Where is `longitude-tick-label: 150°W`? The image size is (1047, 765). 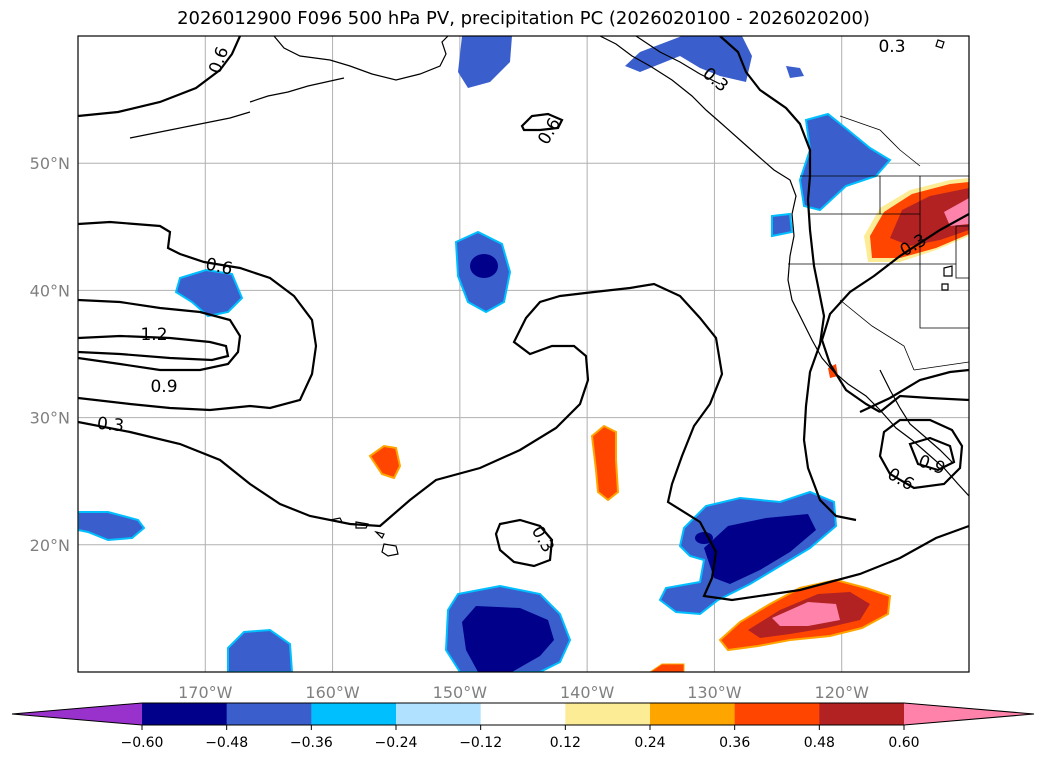 longitude-tick-label: 150°W is located at coordinates (460, 692).